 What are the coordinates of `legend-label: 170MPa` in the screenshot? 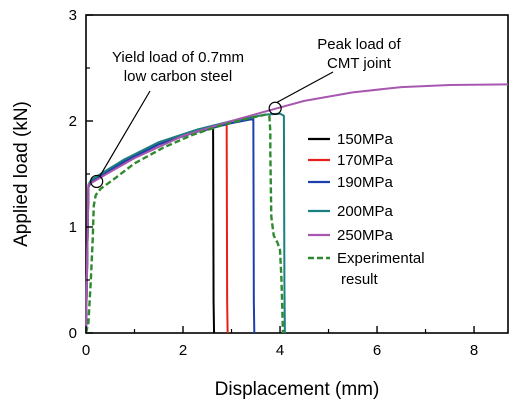 It's located at (365, 160).